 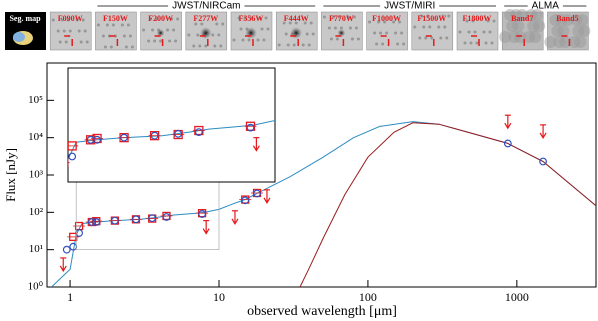 I want to click on cutout-label: Band5, so click(x=567, y=18).